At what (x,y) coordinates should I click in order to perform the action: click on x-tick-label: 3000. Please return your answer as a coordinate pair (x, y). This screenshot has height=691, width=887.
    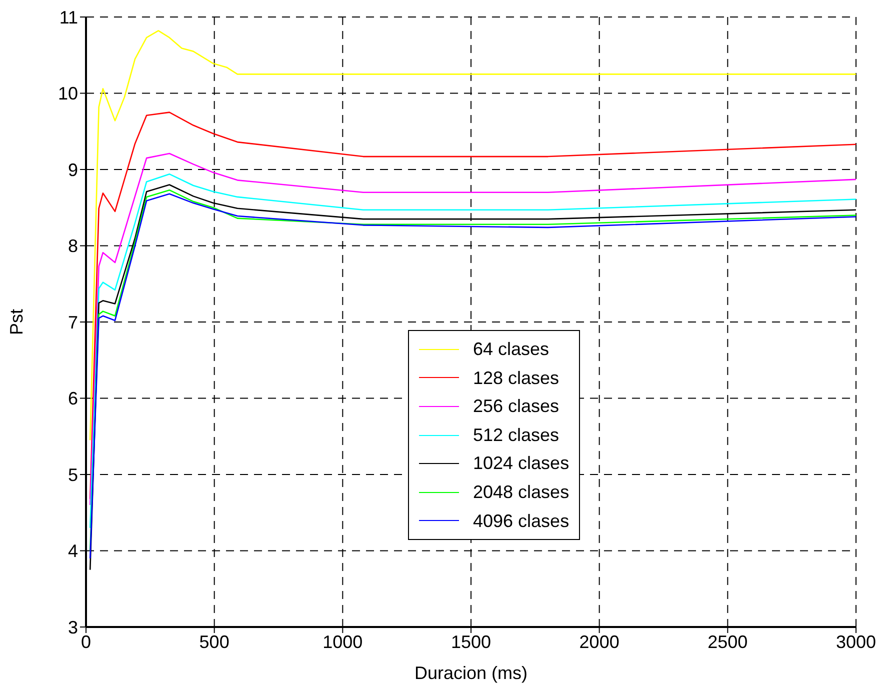
    Looking at the image, I should click on (856, 642).